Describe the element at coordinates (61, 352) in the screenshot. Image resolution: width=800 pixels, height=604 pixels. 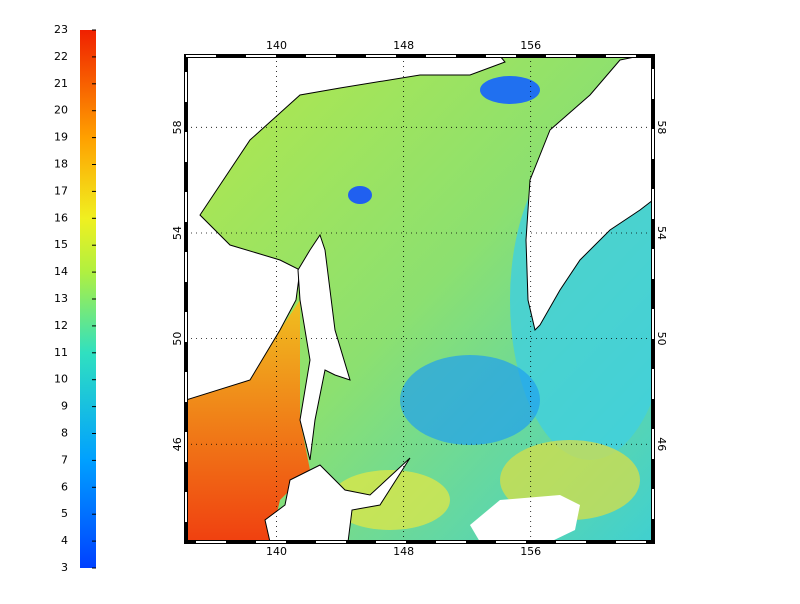
I see `colorbar-tick-label: 11` at that location.